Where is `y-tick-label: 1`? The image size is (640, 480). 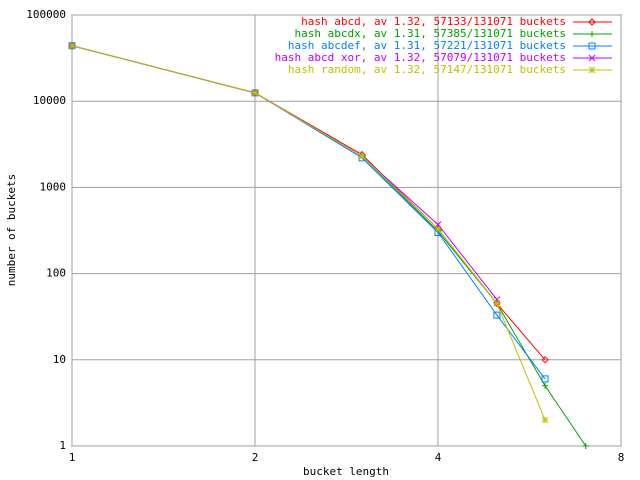 y-tick-label: 1 is located at coordinates (62, 445).